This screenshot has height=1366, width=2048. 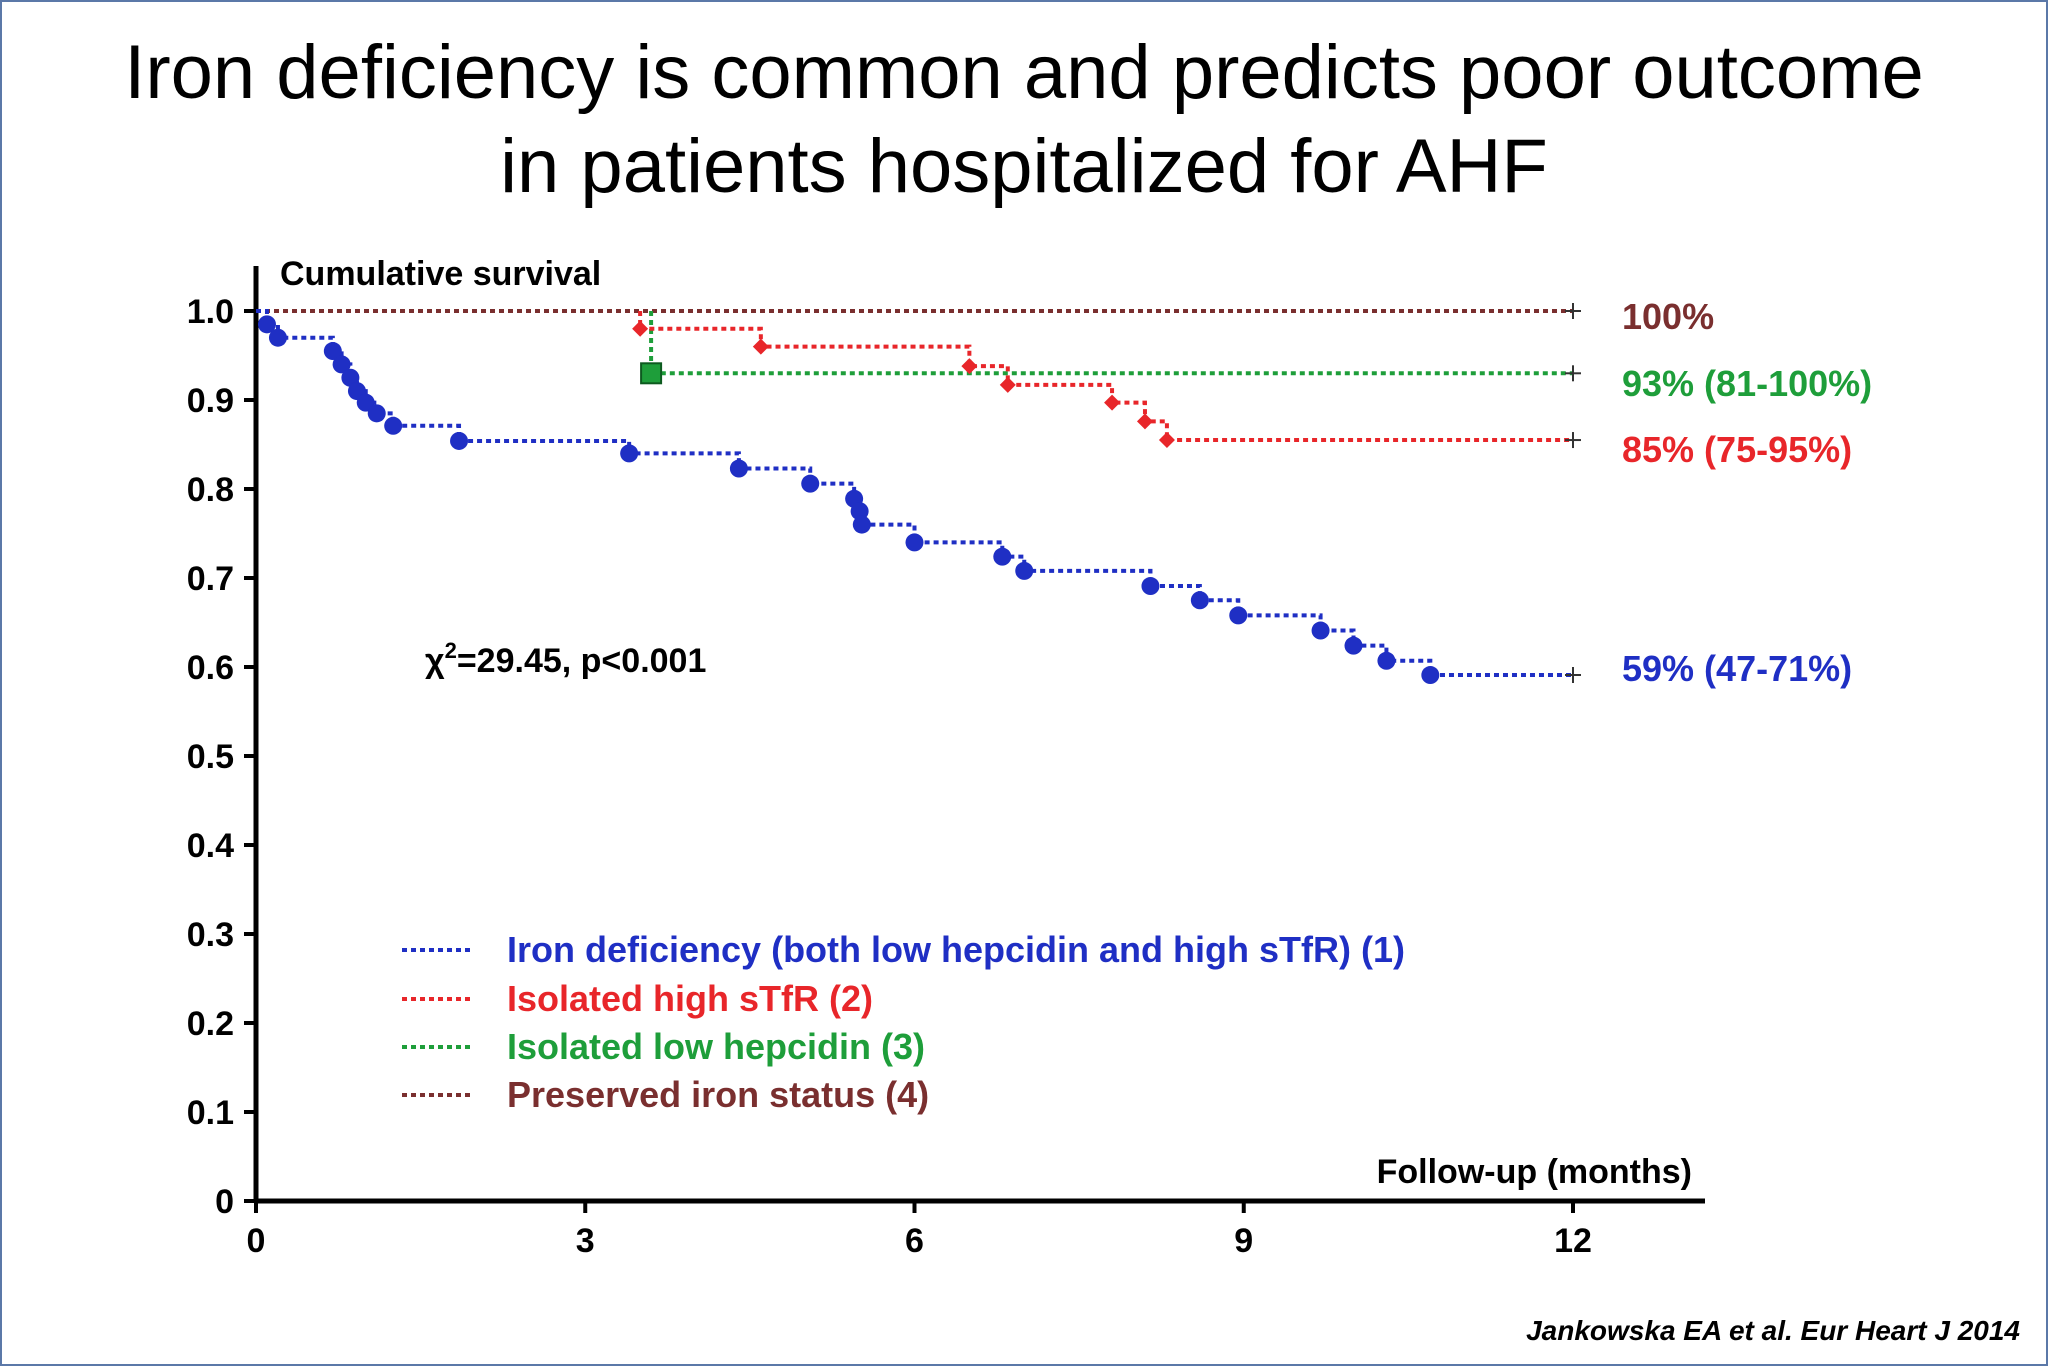 What do you see at coordinates (651, 373) in the screenshot?
I see `data-point-square` at bounding box center [651, 373].